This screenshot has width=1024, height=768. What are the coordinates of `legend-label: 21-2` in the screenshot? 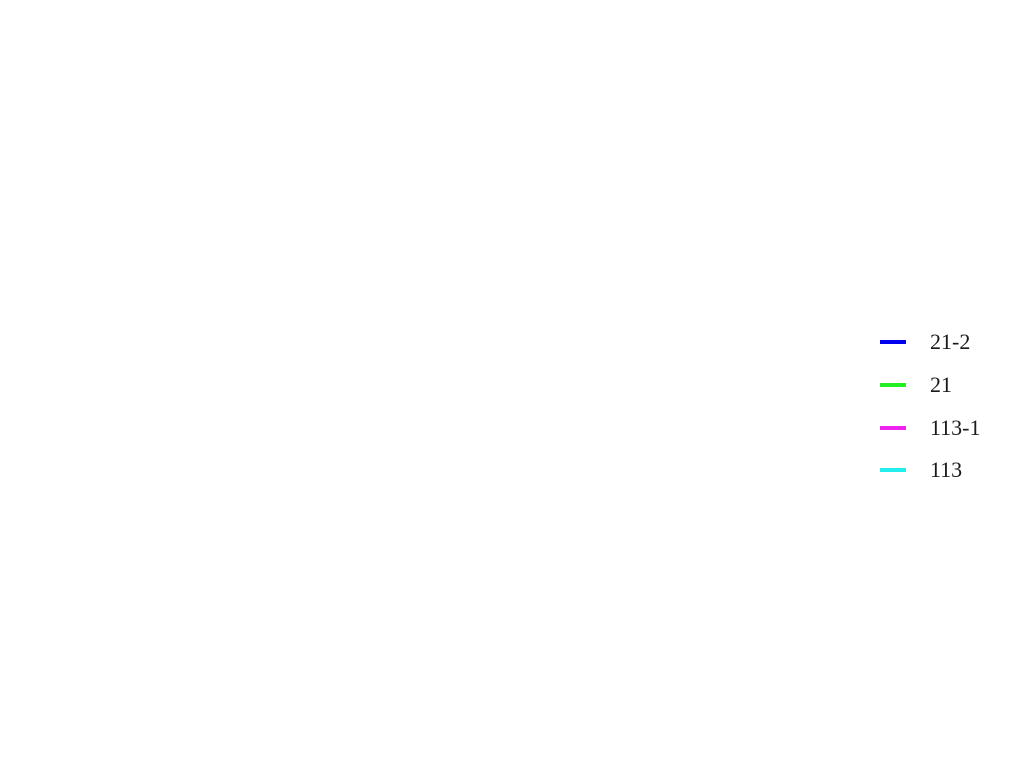 It's located at (950, 341).